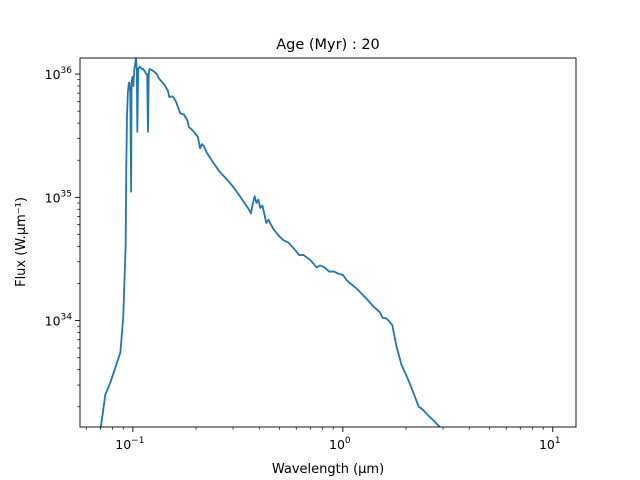  Describe the element at coordinates (328, 469) in the screenshot. I see `x-axis-label: Wavelength (μm)` at that location.